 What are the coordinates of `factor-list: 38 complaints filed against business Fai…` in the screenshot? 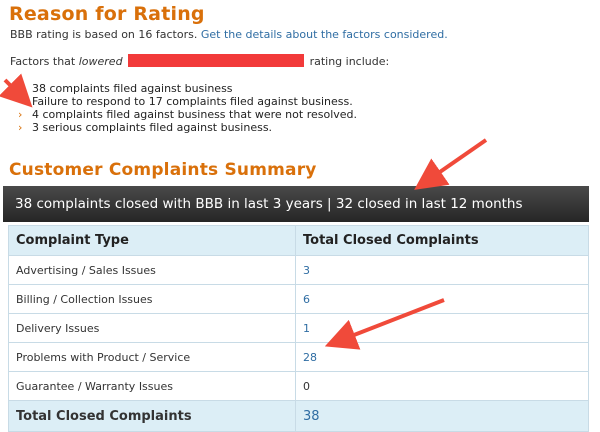 It's located at (187, 108).